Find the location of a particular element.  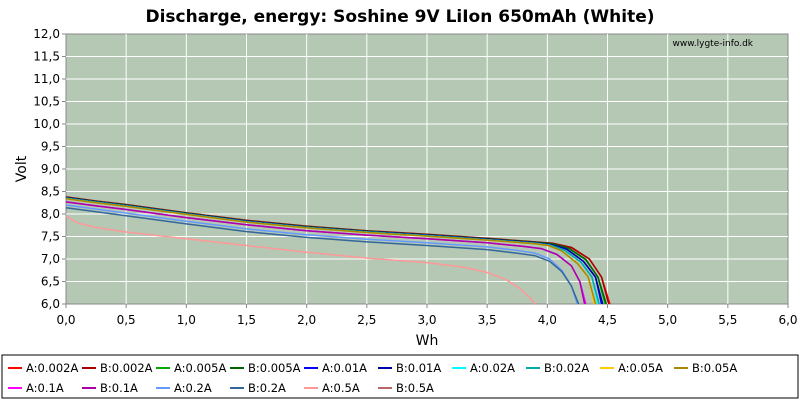

legend-label: B:0.02A is located at coordinates (566, 368).